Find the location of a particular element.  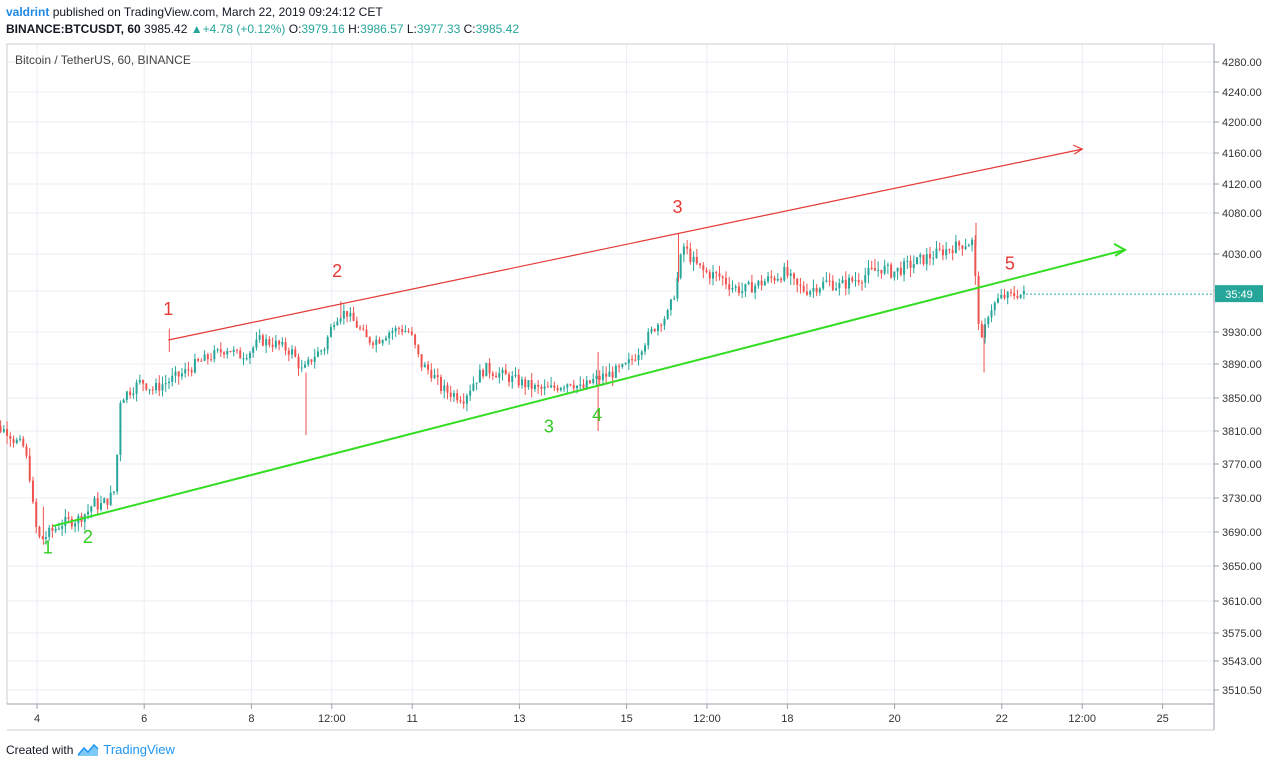

wave-label-red: 1 is located at coordinates (168, 309).